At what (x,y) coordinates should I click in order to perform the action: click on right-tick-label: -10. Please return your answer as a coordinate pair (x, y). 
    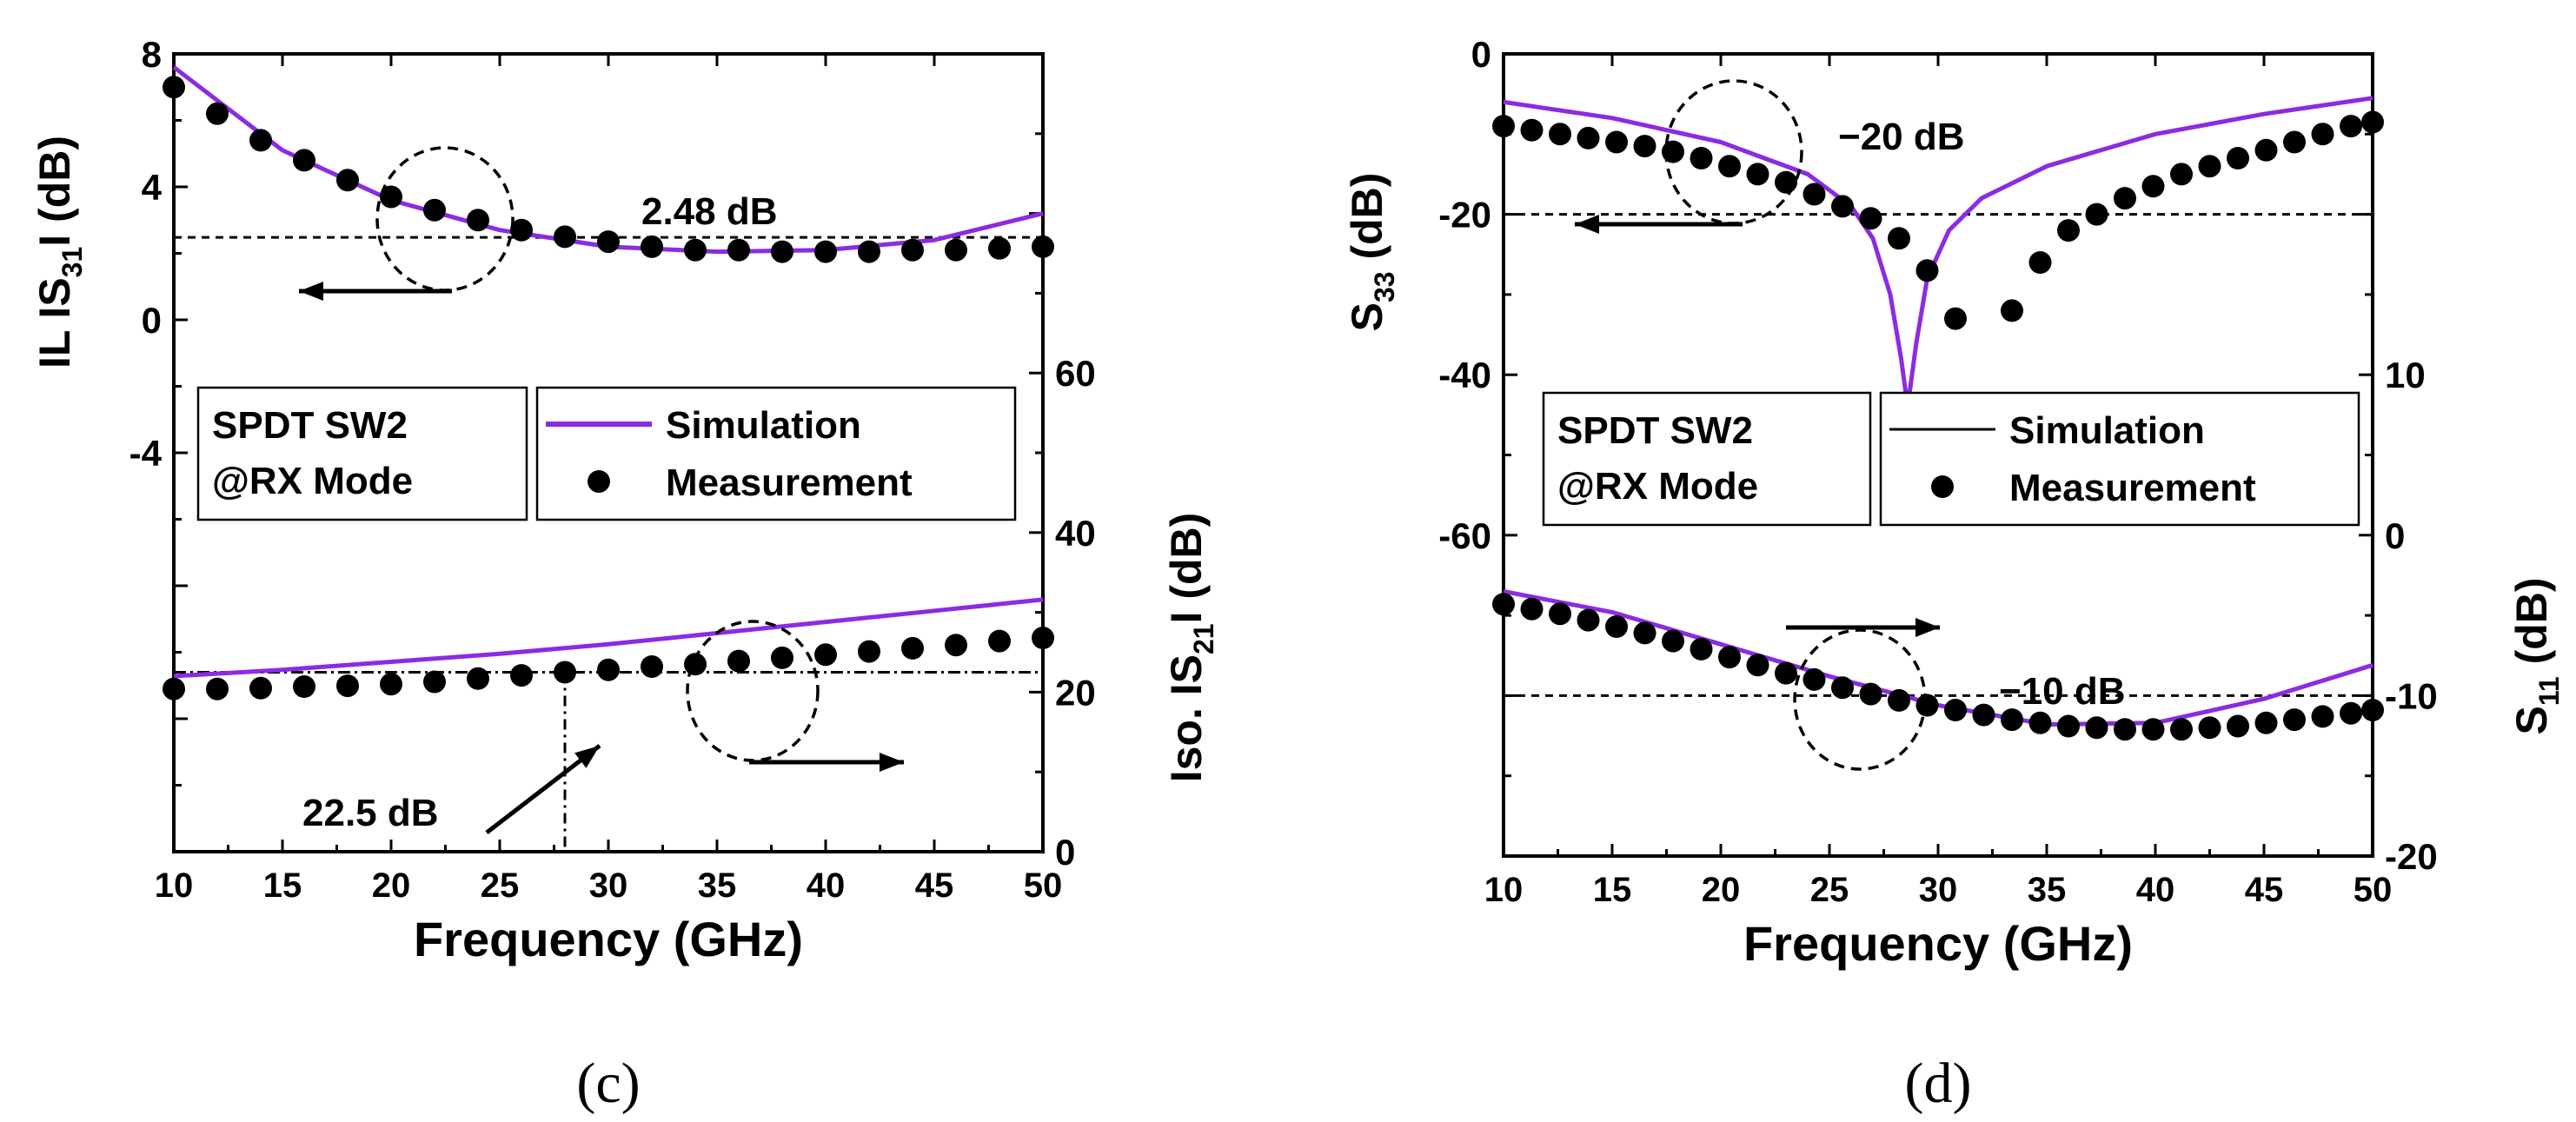
    Looking at the image, I should click on (2411, 695).